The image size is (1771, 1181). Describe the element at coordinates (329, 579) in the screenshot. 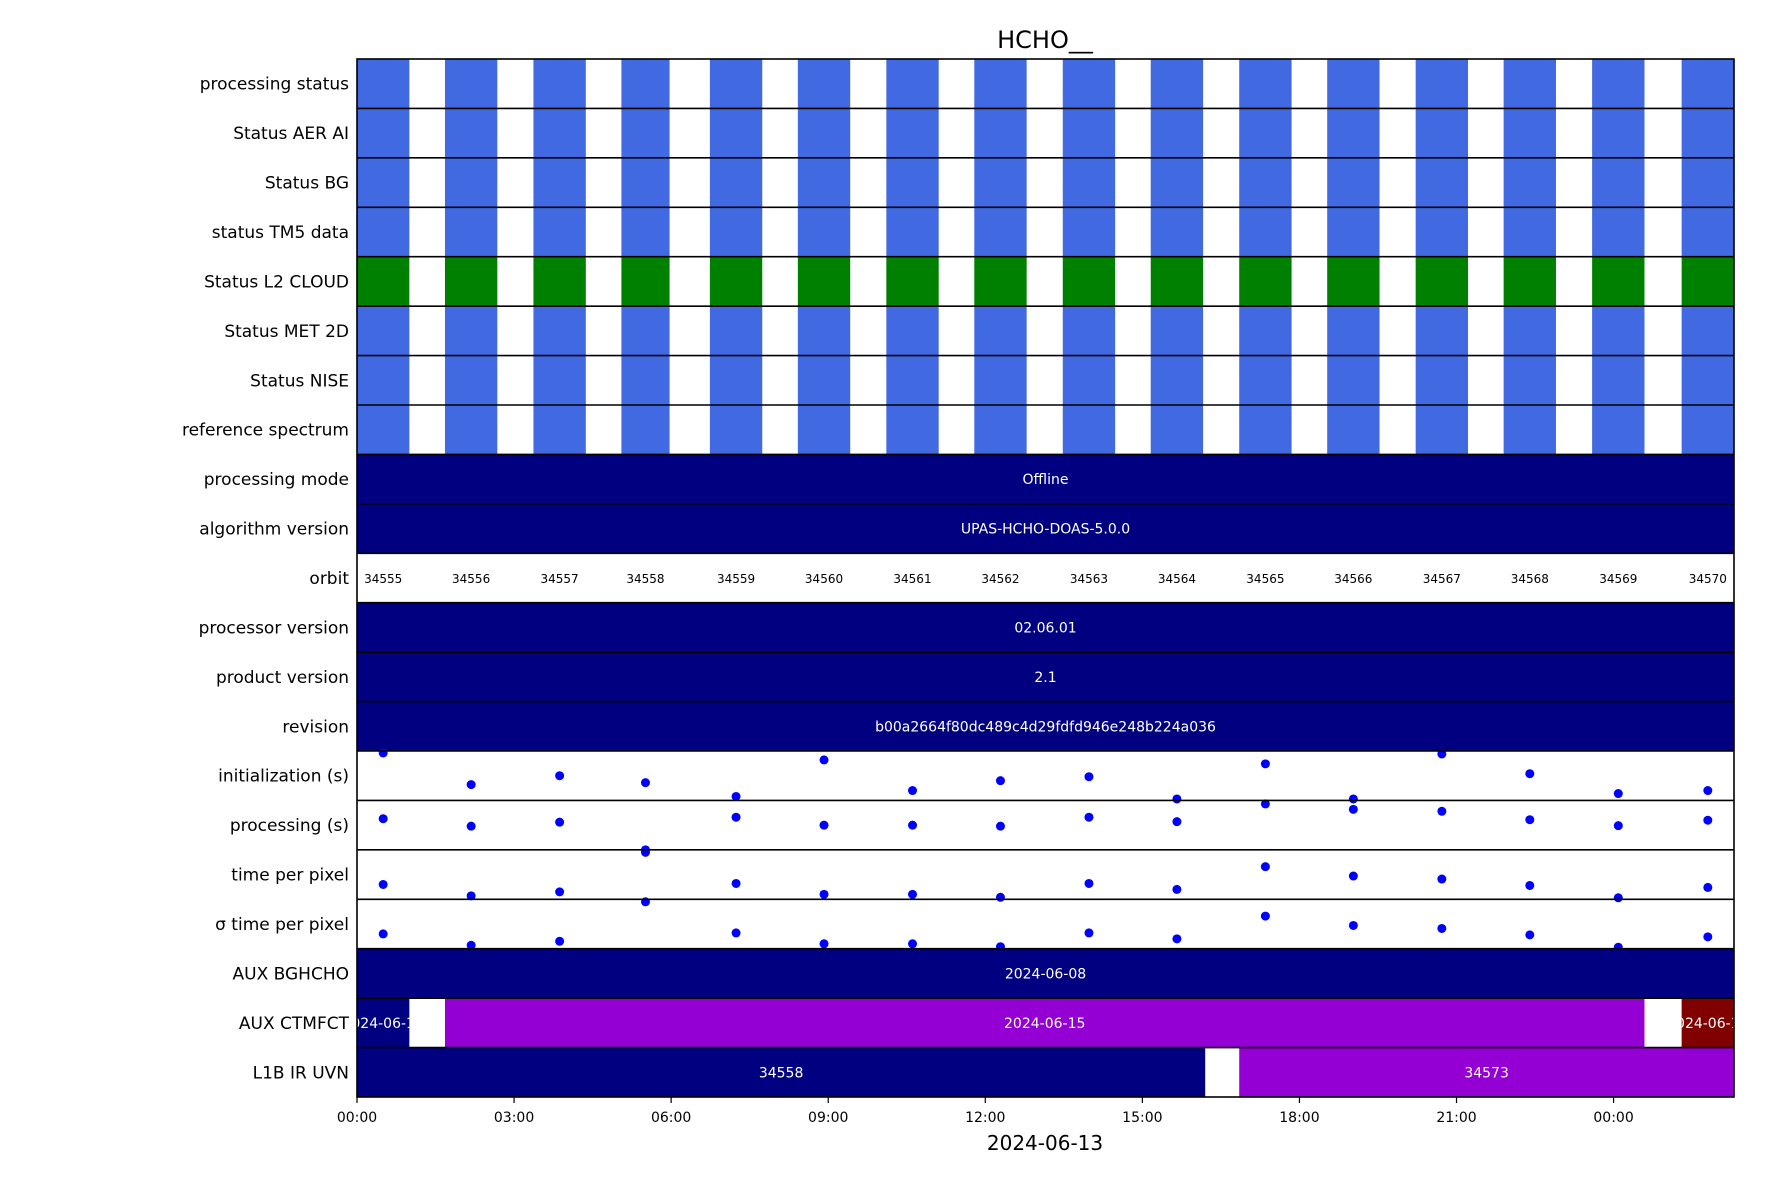

I see `row-label: orbit` at that location.